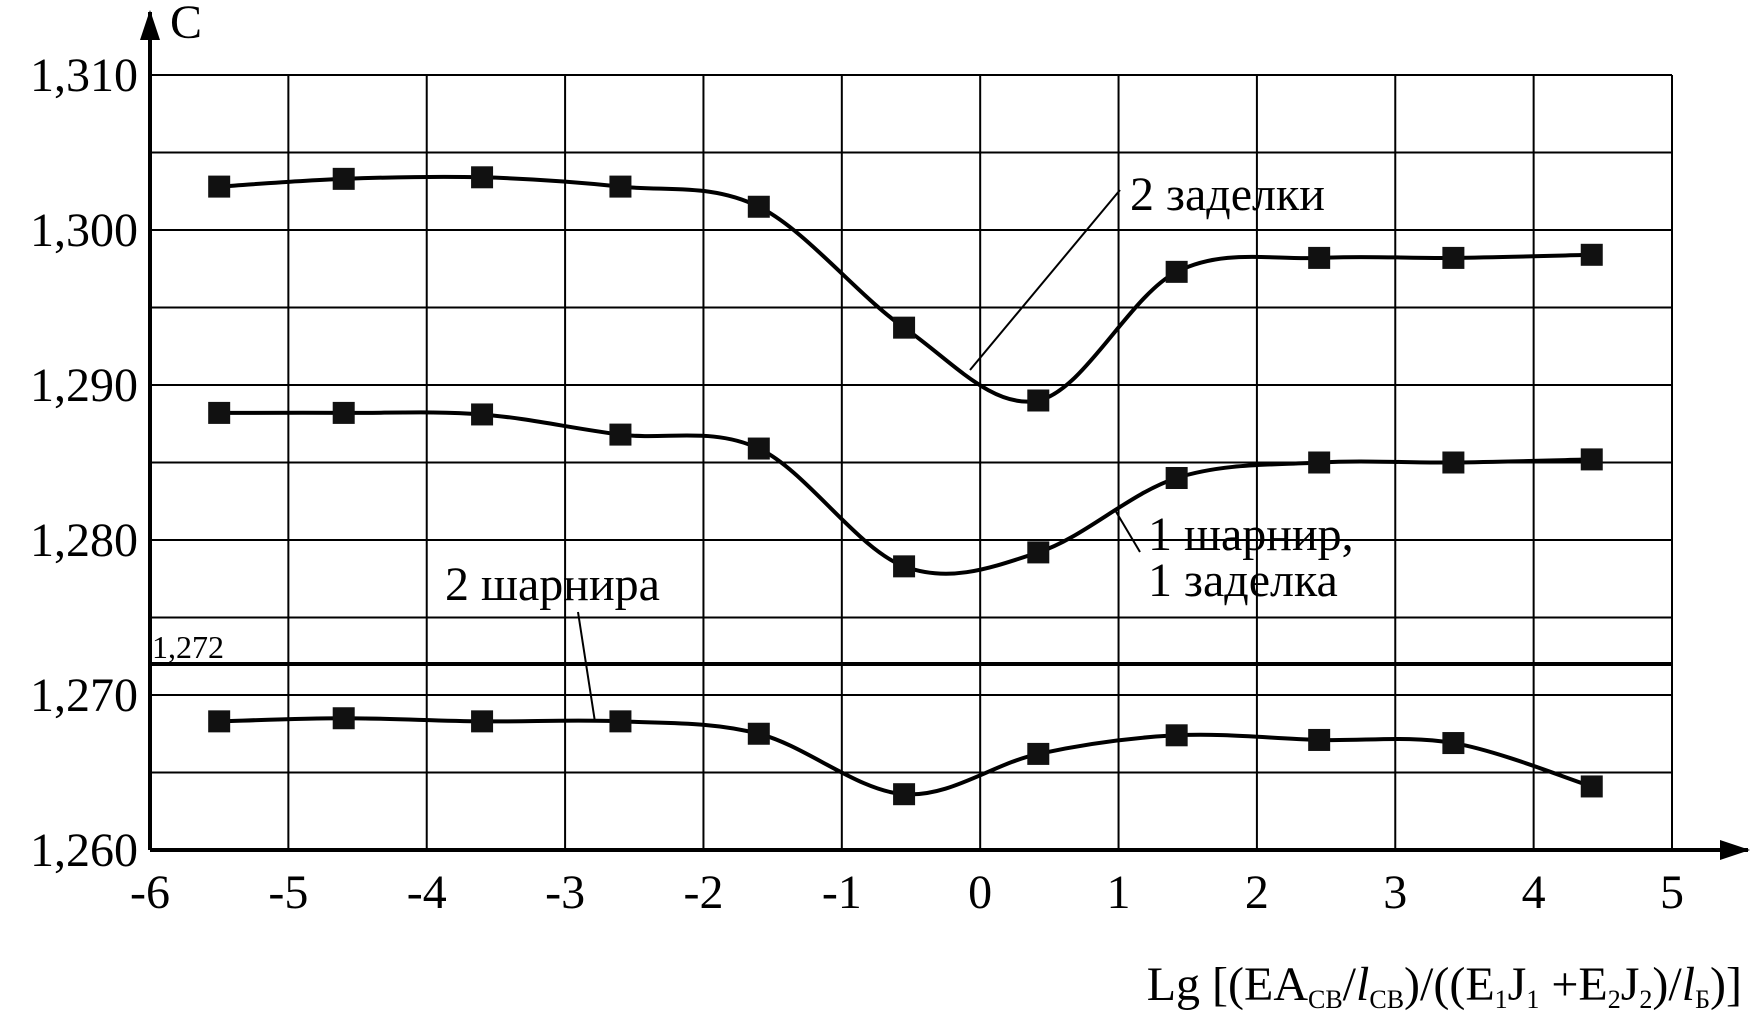 The image size is (1752, 1012). I want to click on x-tick-label: 1, so click(1119, 892).